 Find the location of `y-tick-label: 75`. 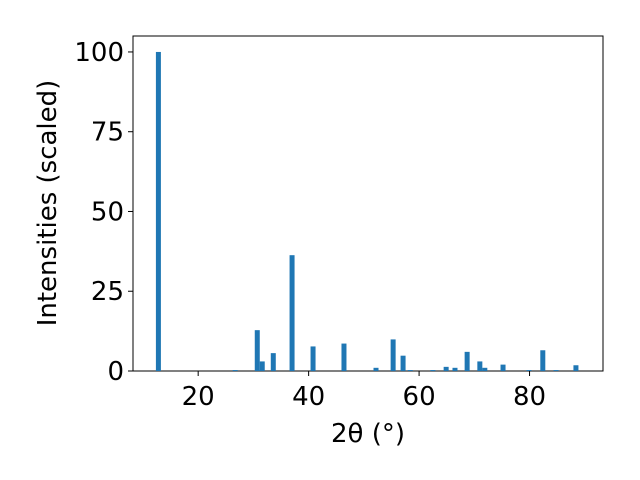

y-tick-label: 75 is located at coordinates (107, 133).